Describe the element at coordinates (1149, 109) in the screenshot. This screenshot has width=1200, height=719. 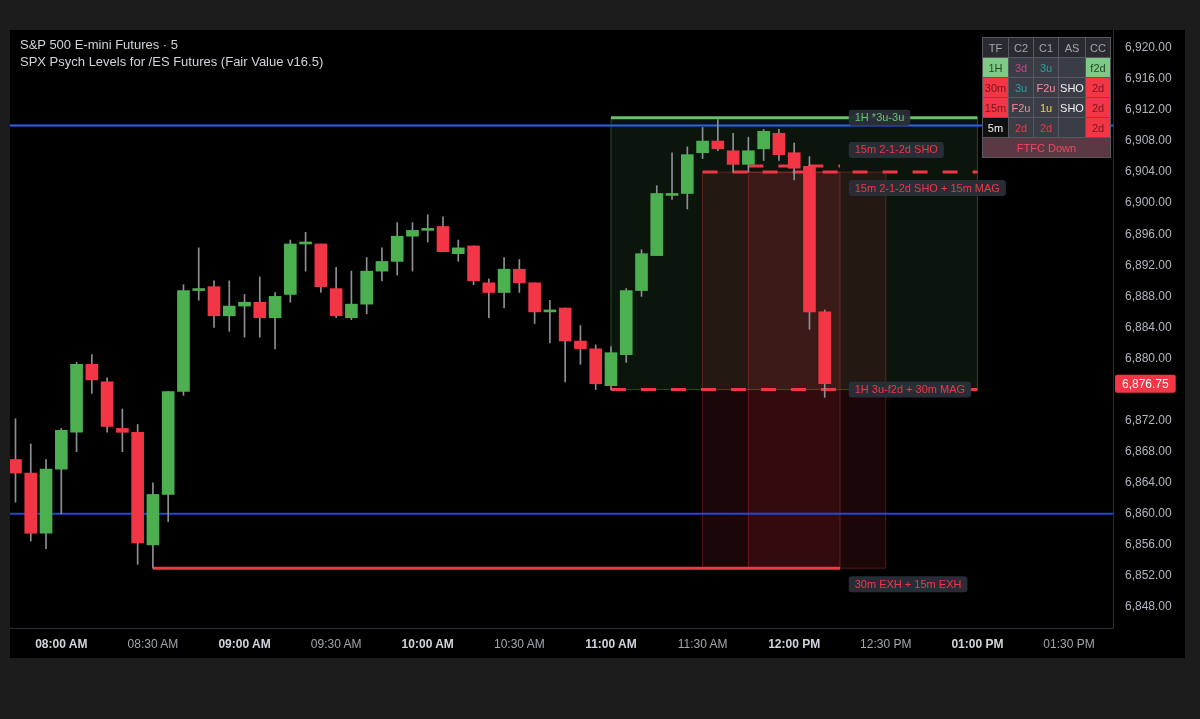
I see `y-tick-label: 6,912.00` at that location.